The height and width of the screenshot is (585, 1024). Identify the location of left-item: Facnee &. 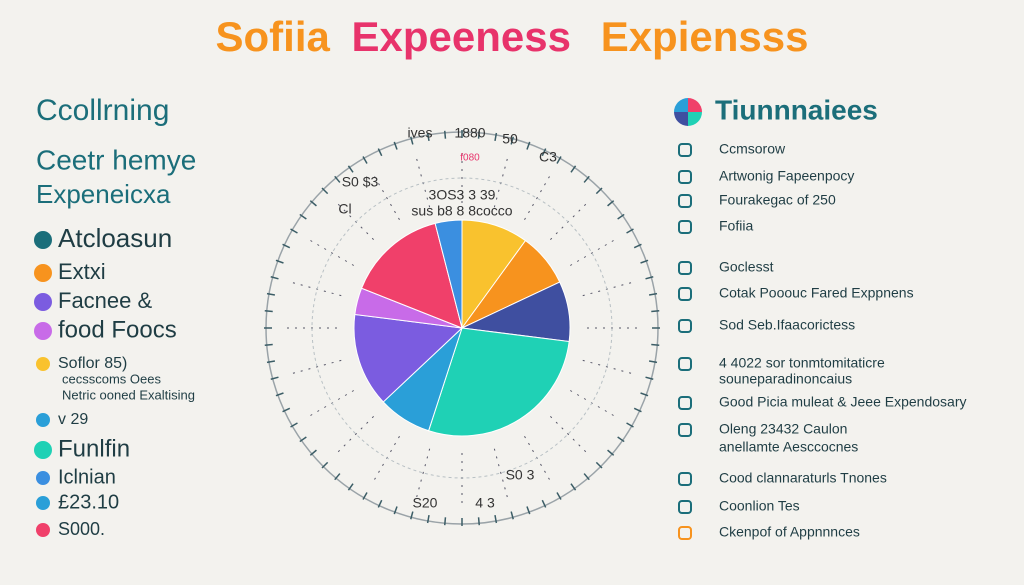
(105, 300).